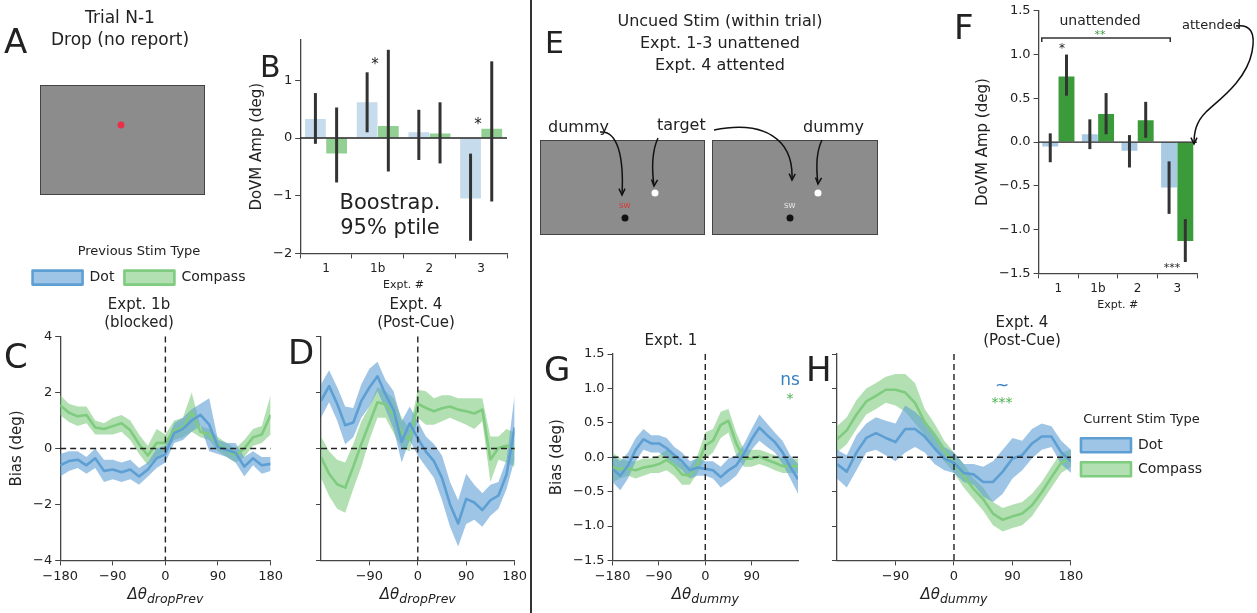 The image size is (1257, 613). I want to click on text: E, so click(554, 43).